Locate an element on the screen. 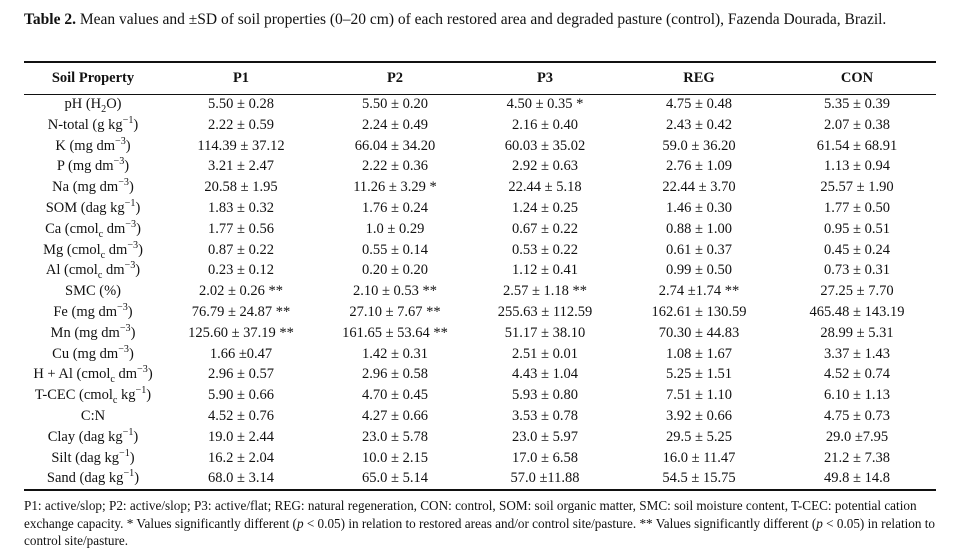 Image resolution: width=960 pixels, height=553 pixels. value-cell: 11.26 ± 3.29 * is located at coordinates (395, 187).